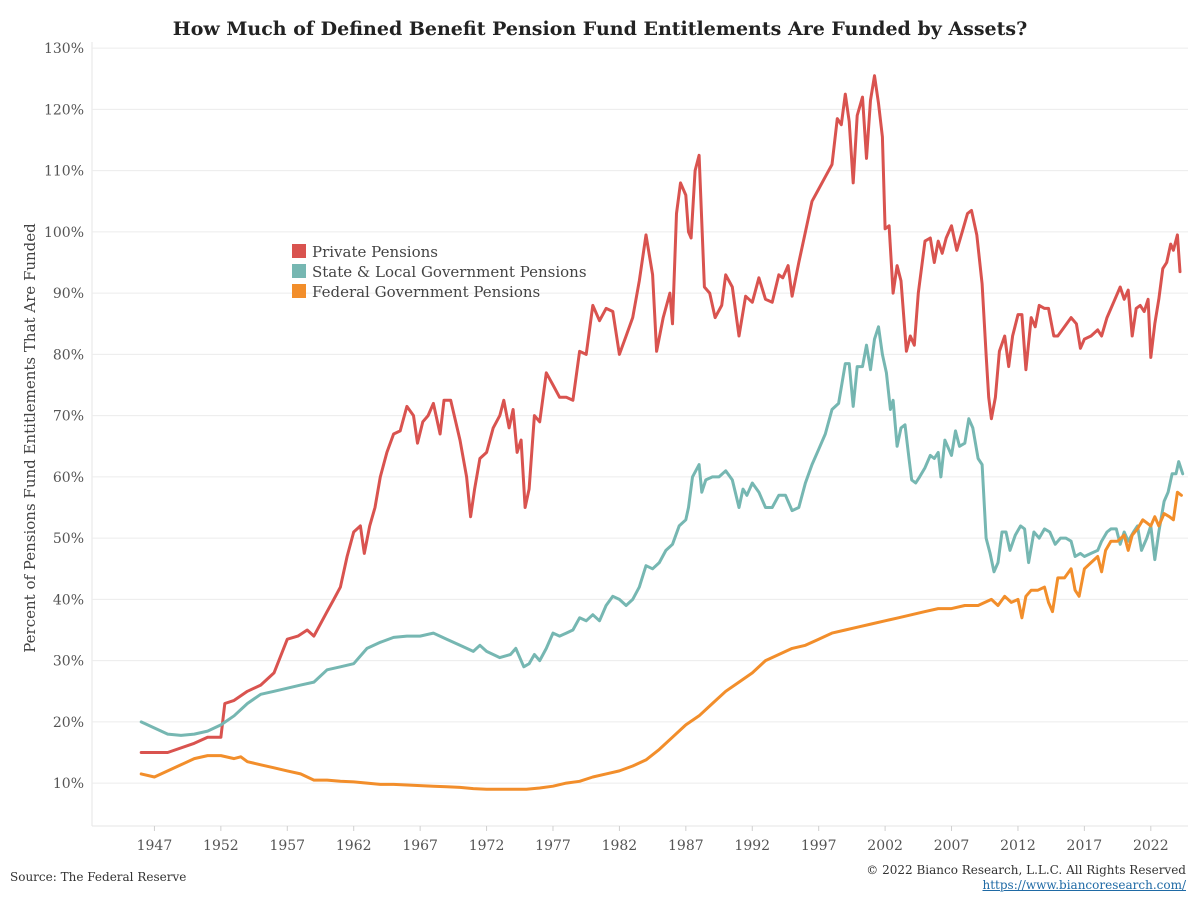  I want to click on legend-item-federal-government-pensions: Federal Government Pensions, so click(416, 292).